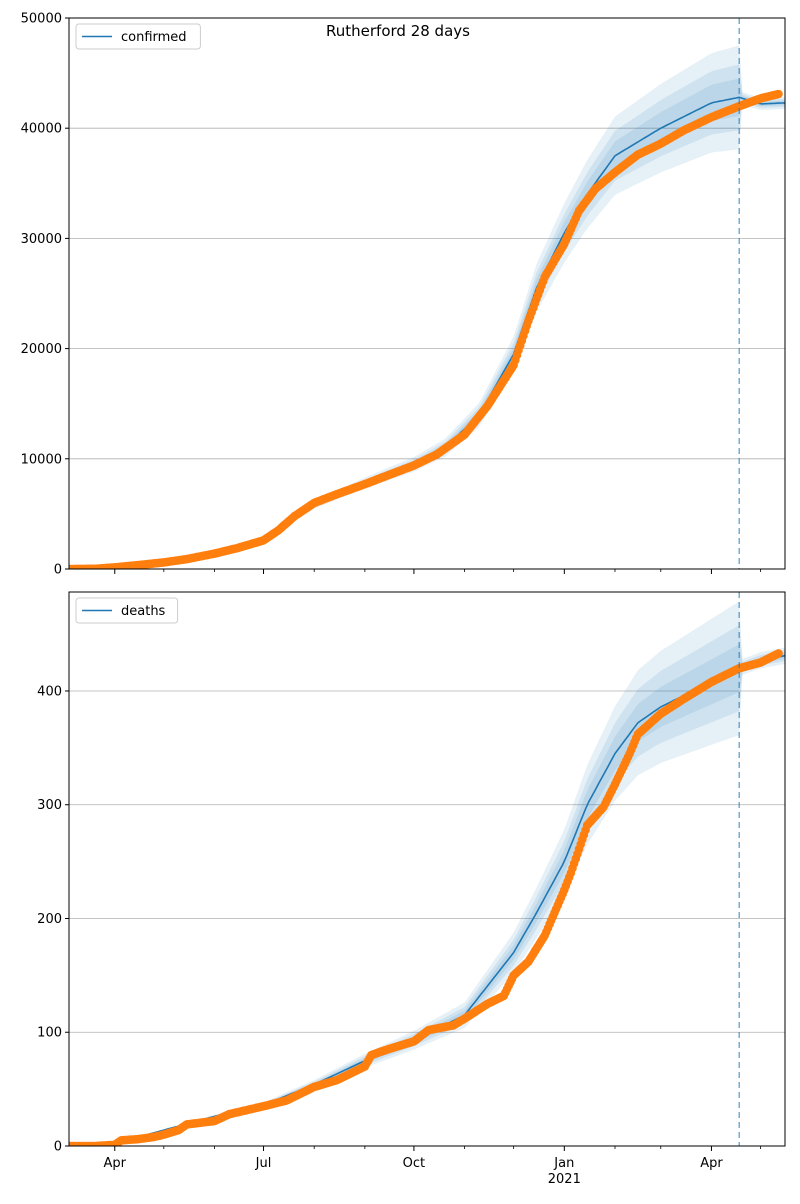  Describe the element at coordinates (49, 1033) in the screenshot. I see `y-tick-label: 100` at that location.